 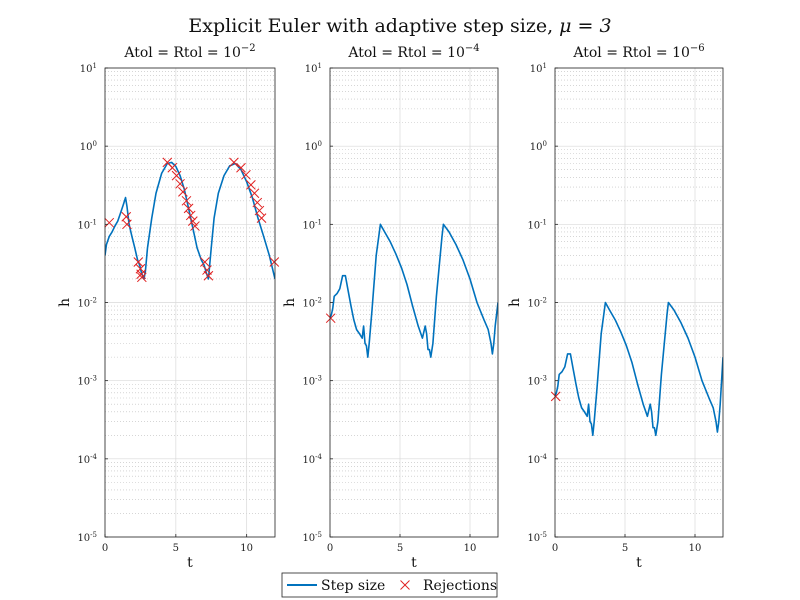 What do you see at coordinates (246, 548) in the screenshot?
I see `x-tick-label: 10` at bounding box center [246, 548].